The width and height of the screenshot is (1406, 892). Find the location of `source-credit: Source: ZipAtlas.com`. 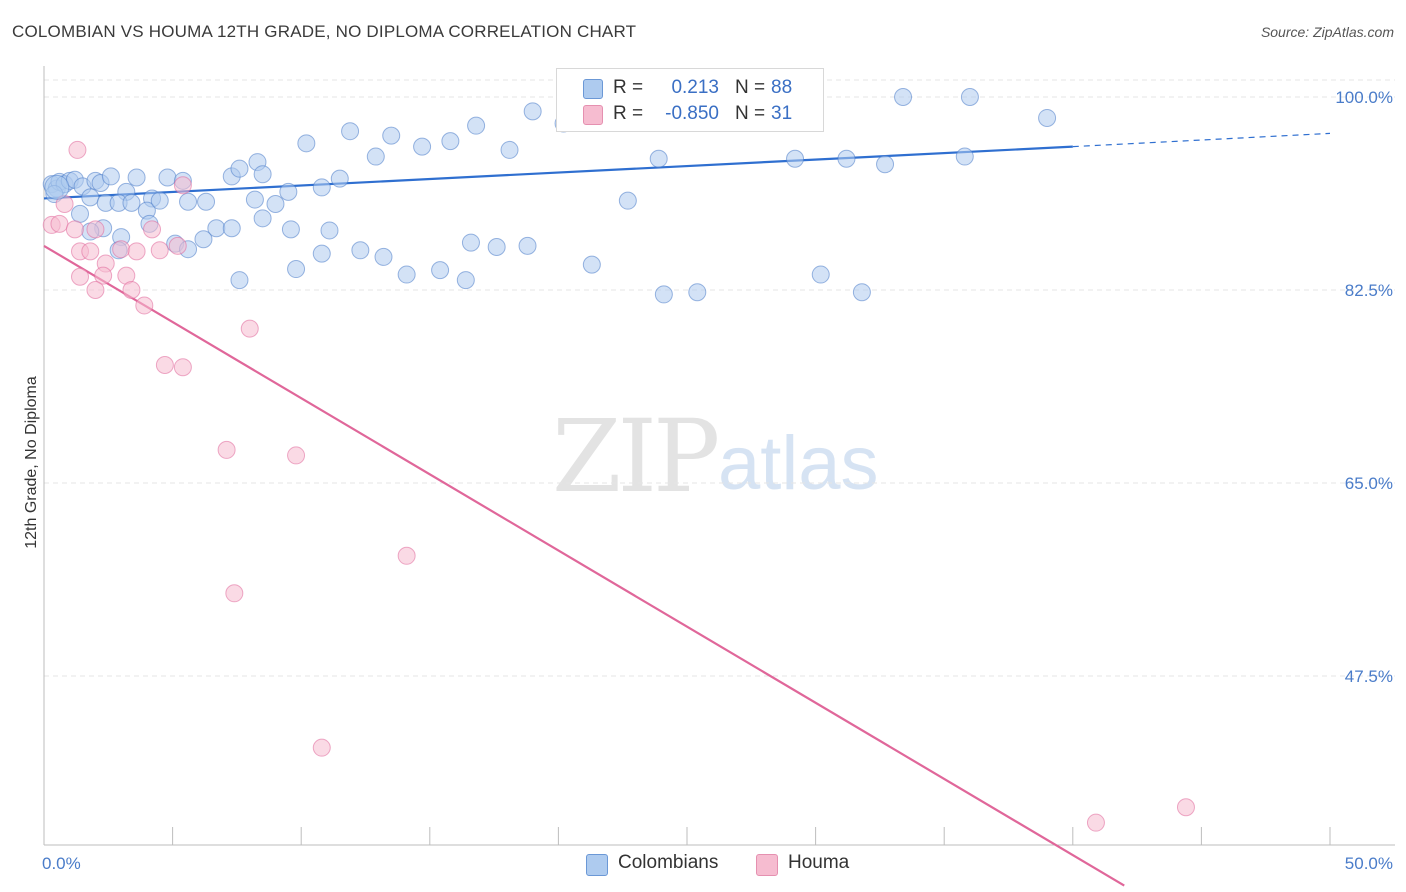

source-credit: Source: ZipAtlas.com is located at coordinates (1327, 32).